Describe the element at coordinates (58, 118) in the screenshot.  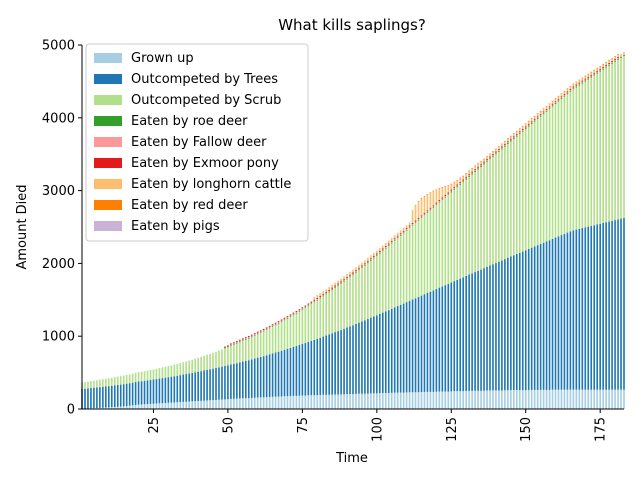
I see `y-tick-label: 4000` at that location.